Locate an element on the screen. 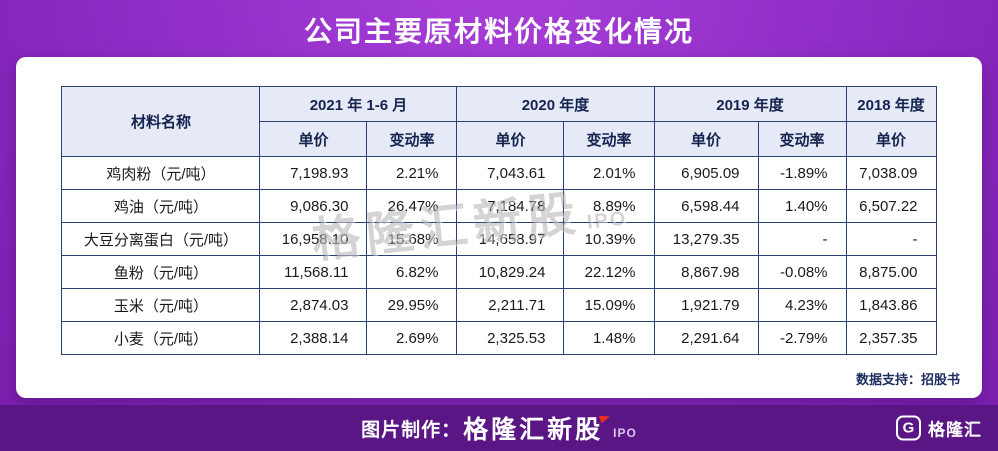 The height and width of the screenshot is (451, 998). value-cell: 2,357.35 is located at coordinates (891, 338).